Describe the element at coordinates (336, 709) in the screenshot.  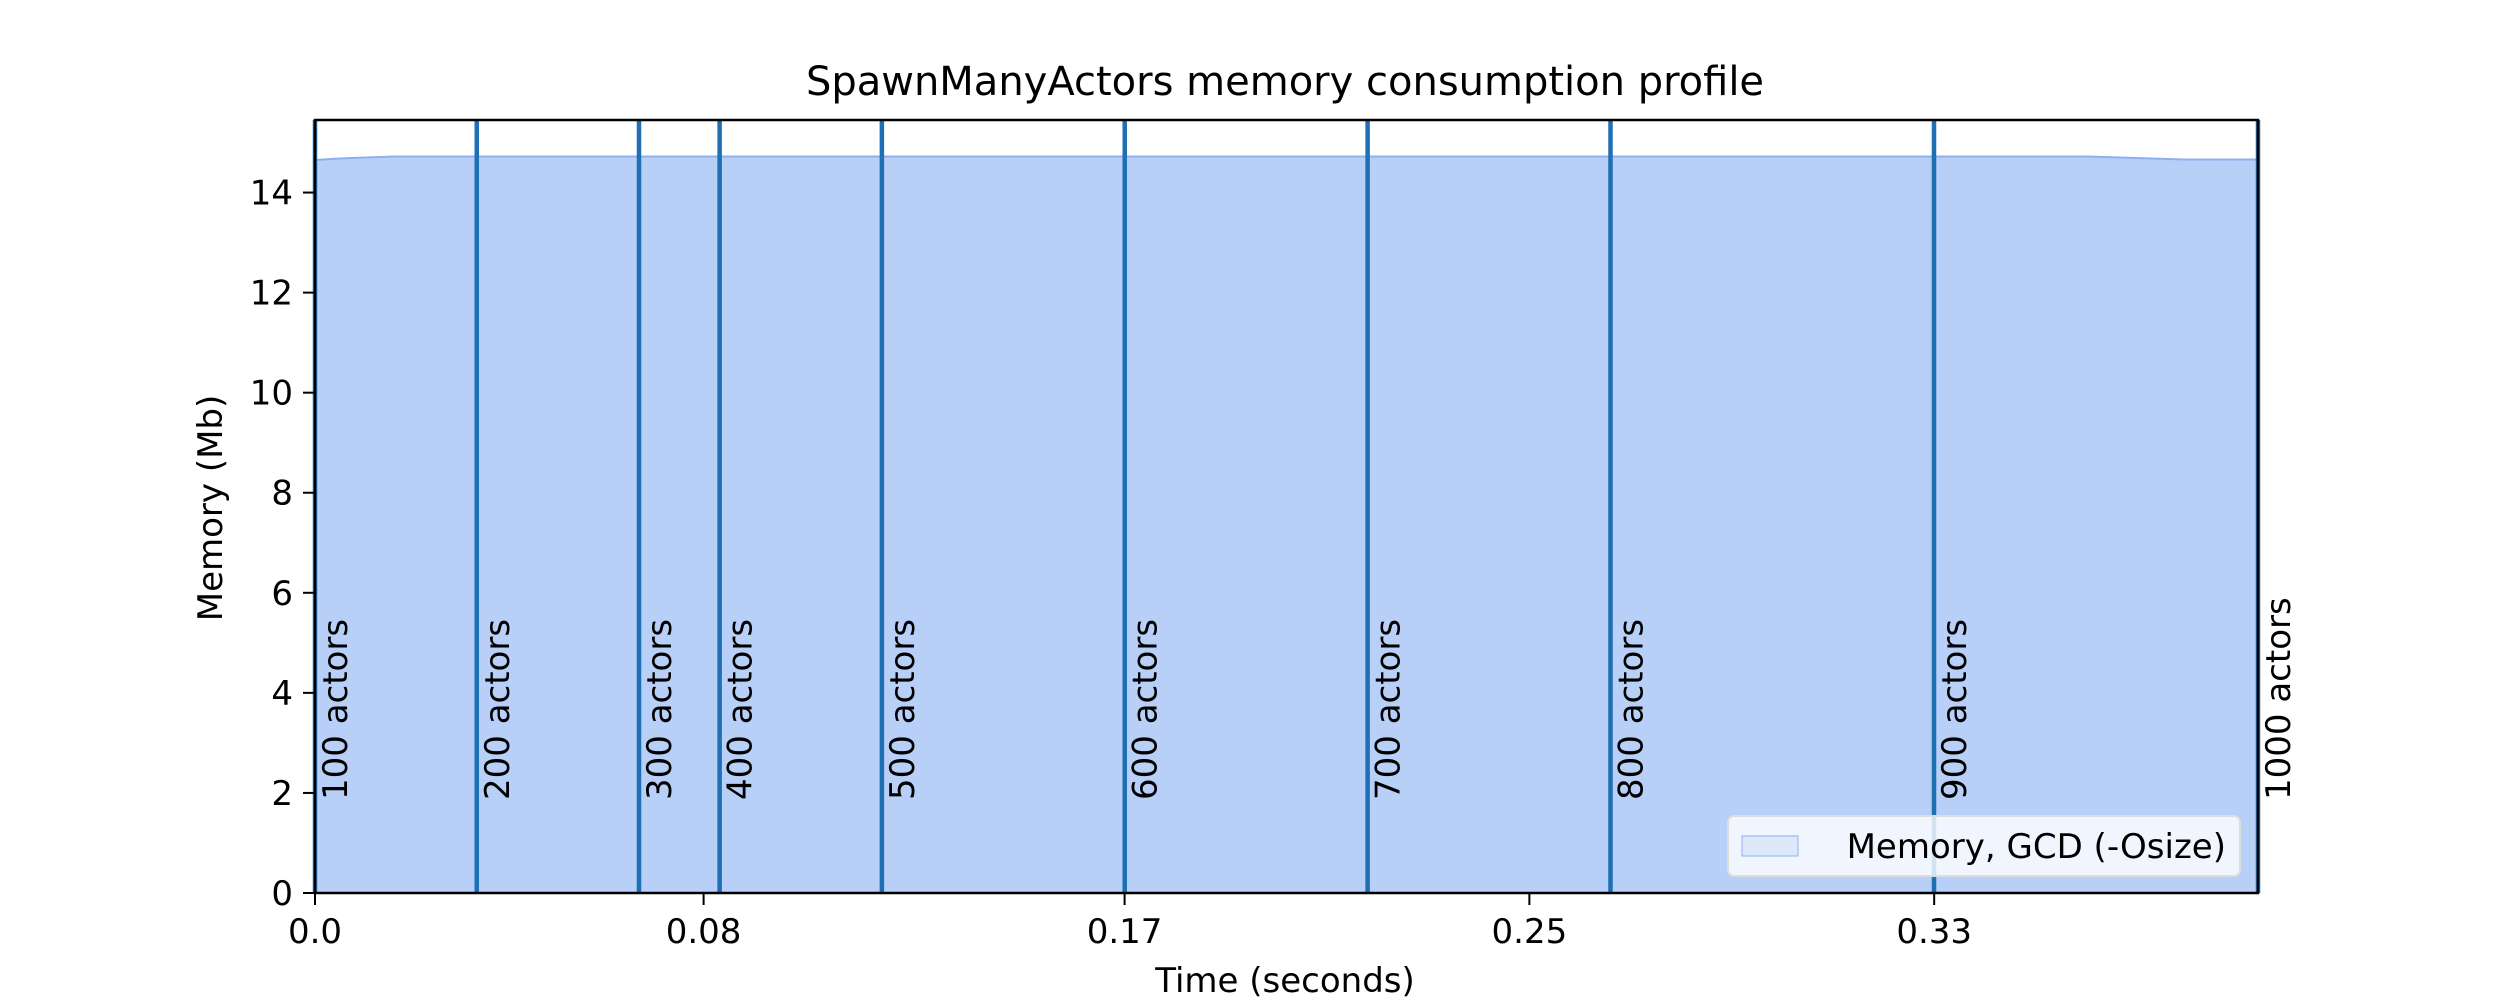
I see `marker-label: 100 actors` at that location.